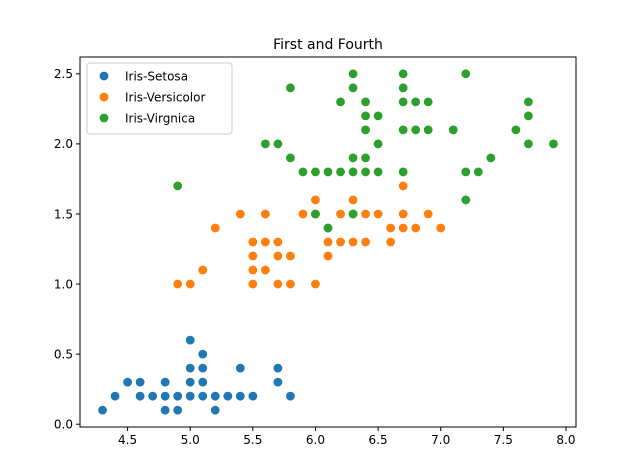 The image size is (640, 476). Describe the element at coordinates (127, 440) in the screenshot. I see `x-tick-label: 4.5` at that location.